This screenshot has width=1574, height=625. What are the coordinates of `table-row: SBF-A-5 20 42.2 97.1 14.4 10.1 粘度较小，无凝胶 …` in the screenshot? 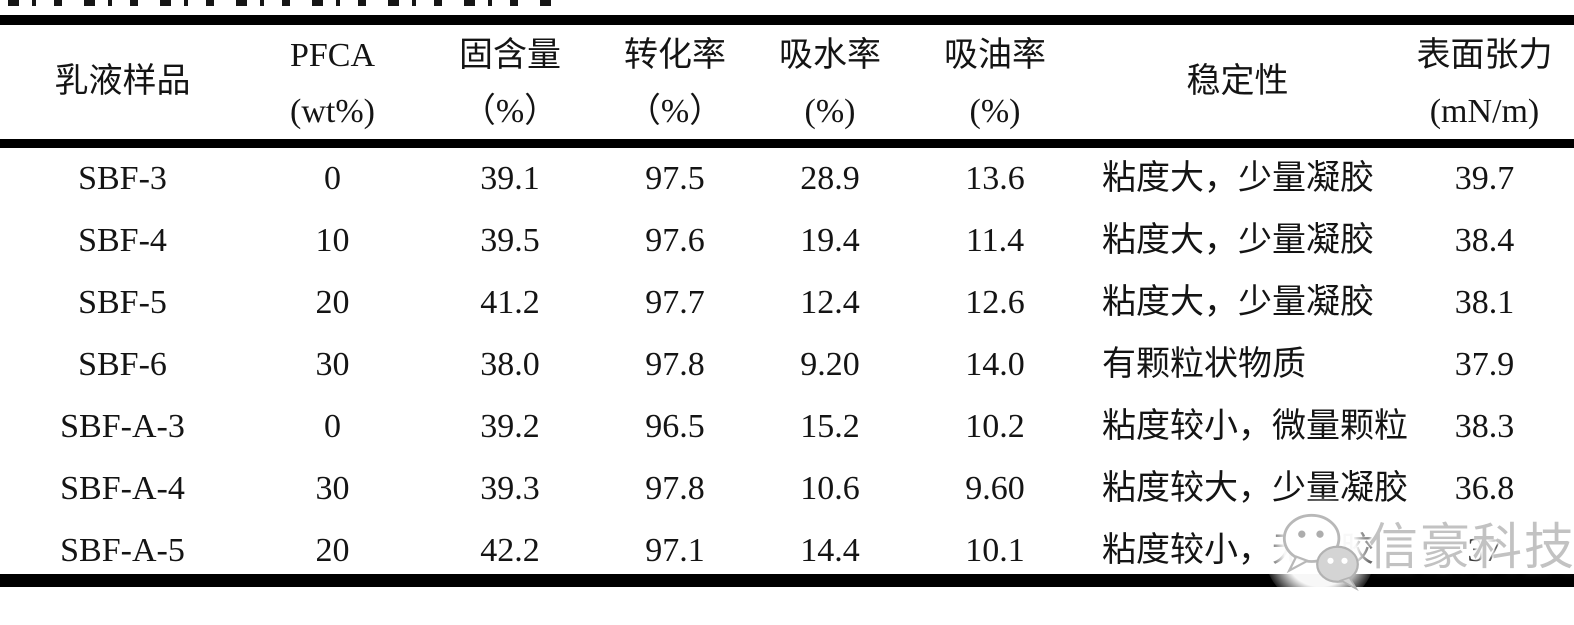 It's located at (787, 551).